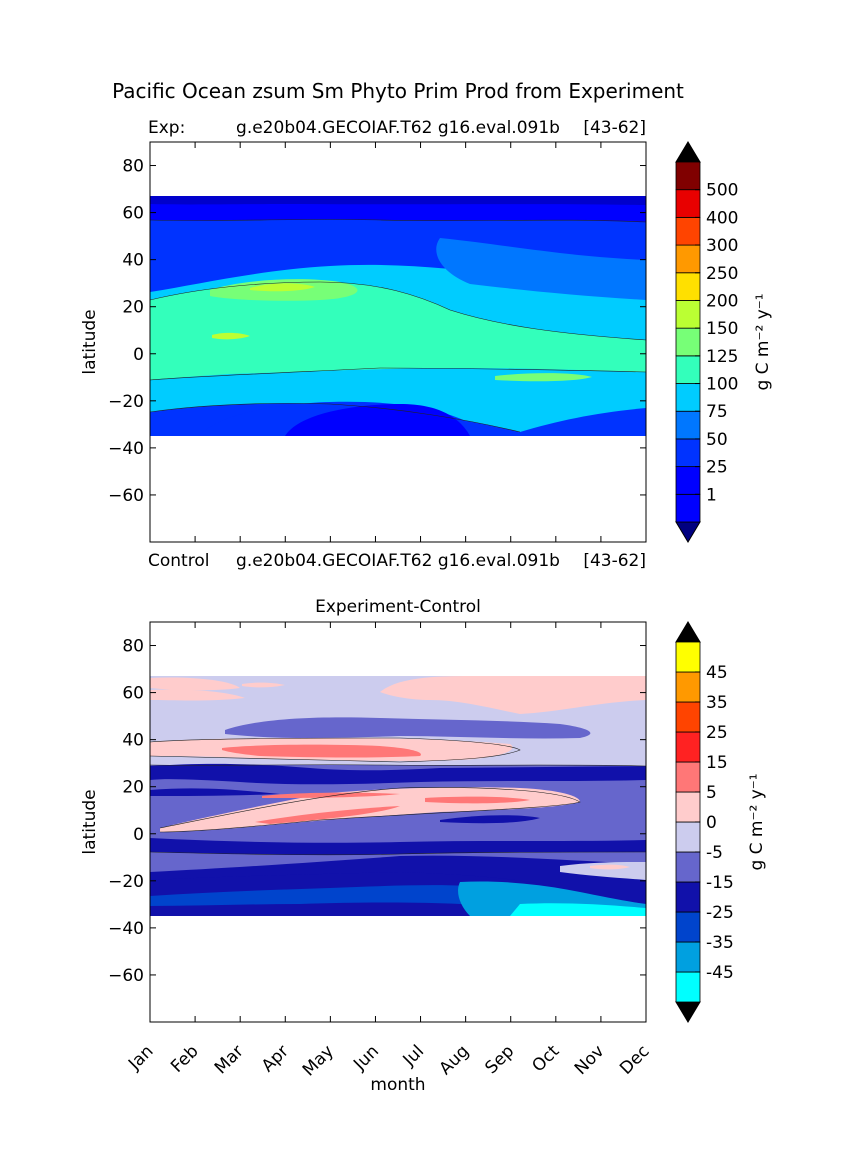  I want to click on colorbar-tick-label: 300, so click(722, 246).